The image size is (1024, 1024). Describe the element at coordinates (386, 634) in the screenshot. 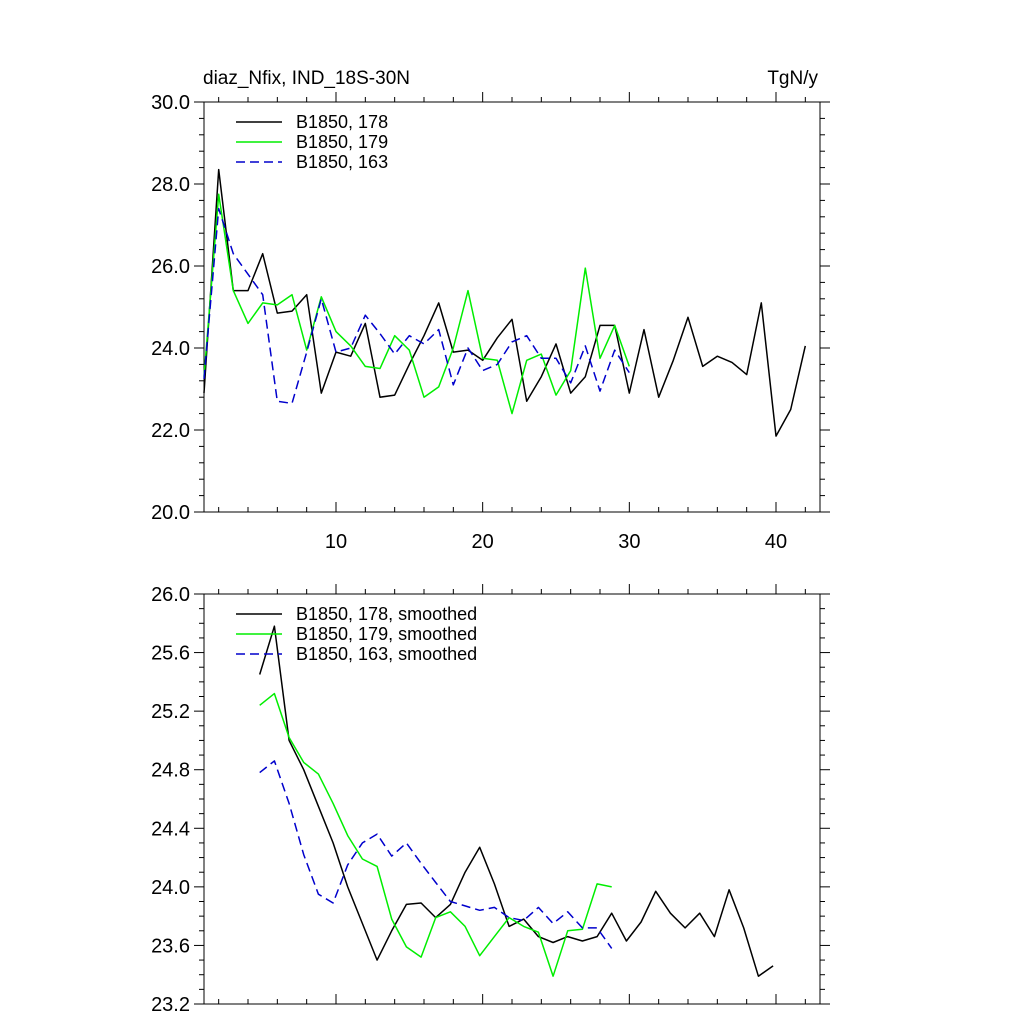

I see `legend-label-179-smoothed: B1850, 179, smoothed` at that location.